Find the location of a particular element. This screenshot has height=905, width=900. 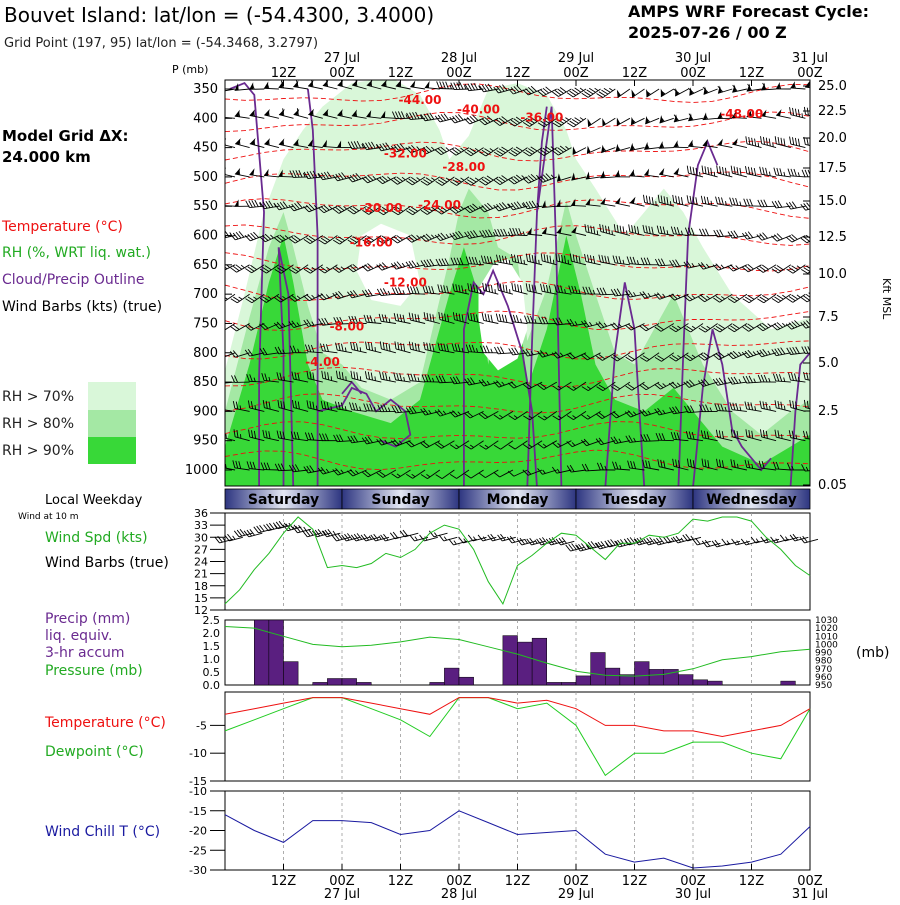

windchill-tick-label: -20 is located at coordinates (198, 831).